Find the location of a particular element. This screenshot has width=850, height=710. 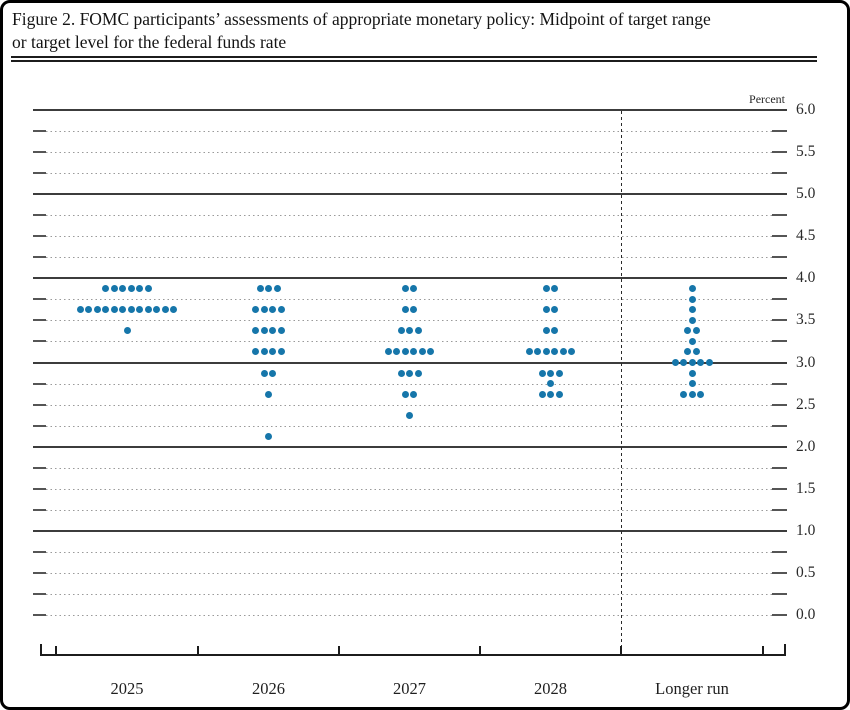

y-axis-tick-label: 3.0 is located at coordinates (806, 362).